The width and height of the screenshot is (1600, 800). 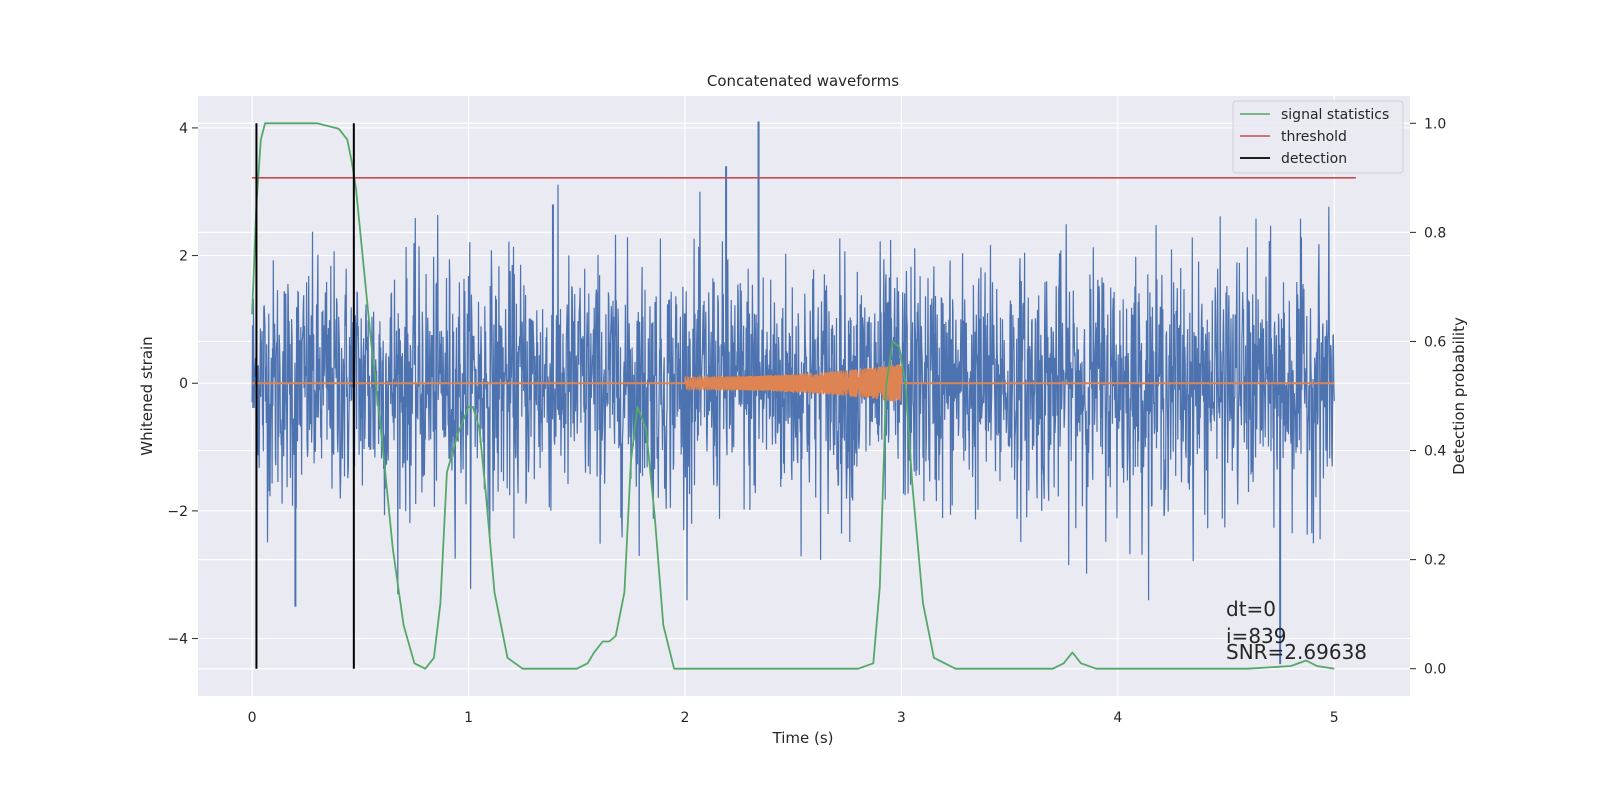 What do you see at coordinates (1296, 630) in the screenshot?
I see `annotations: dt=0 i=839 SNR=2.69638` at bounding box center [1296, 630].